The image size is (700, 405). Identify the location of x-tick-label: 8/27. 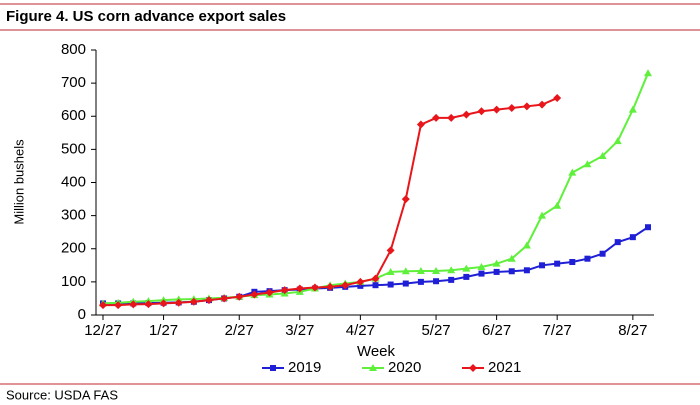
(632, 330).